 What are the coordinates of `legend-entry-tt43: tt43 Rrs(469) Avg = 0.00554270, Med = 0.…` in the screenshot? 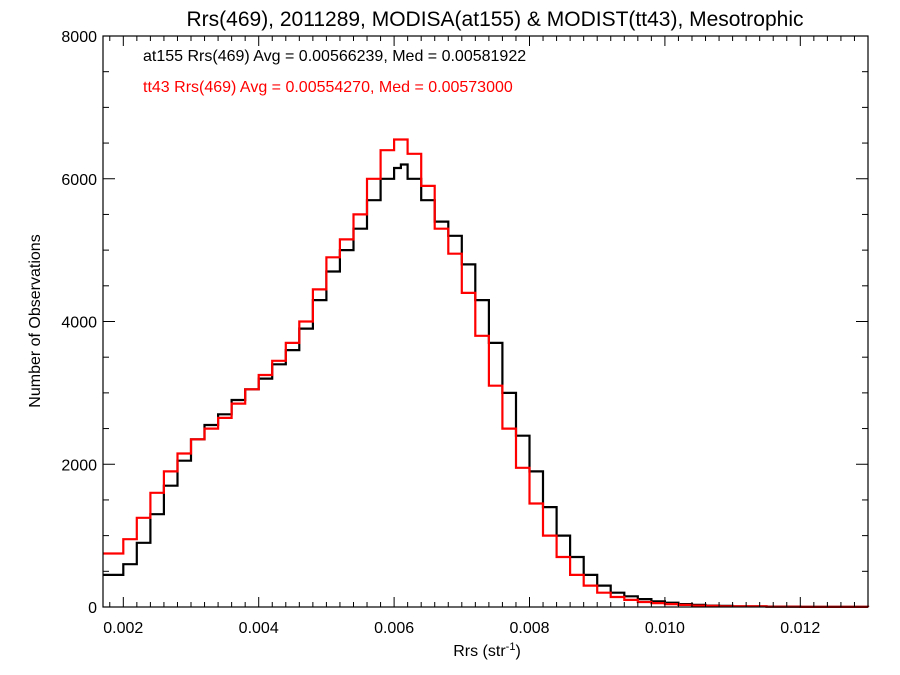 It's located at (328, 87).